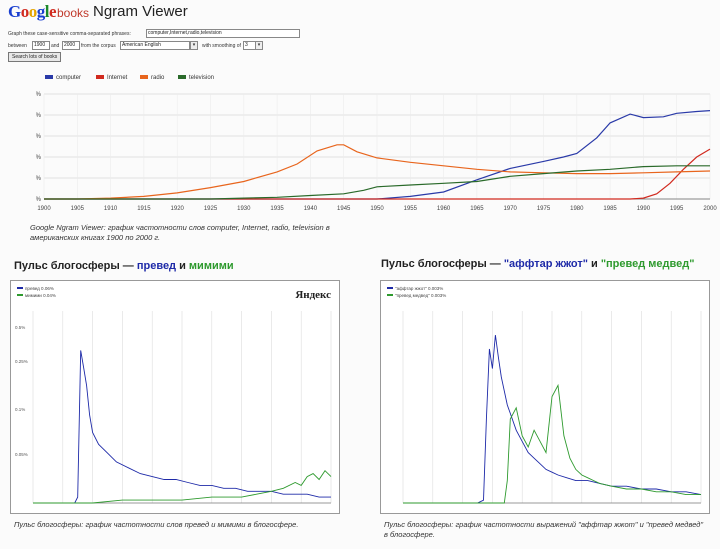 This screenshot has height=549, width=720. Describe the element at coordinates (244, 209) in the screenshot. I see `ngram-x-tick: 1930` at that location.